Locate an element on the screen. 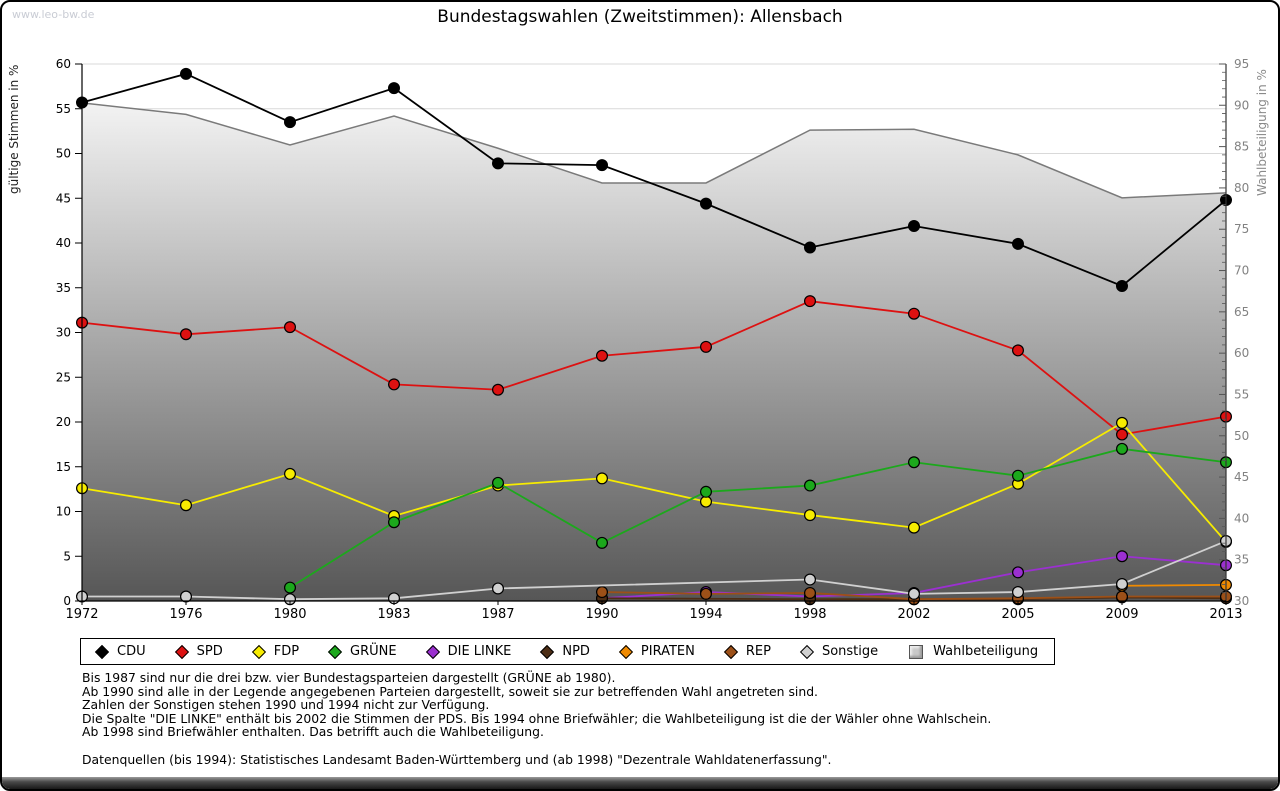  x-axis-year-label: 1976 is located at coordinates (185, 614).